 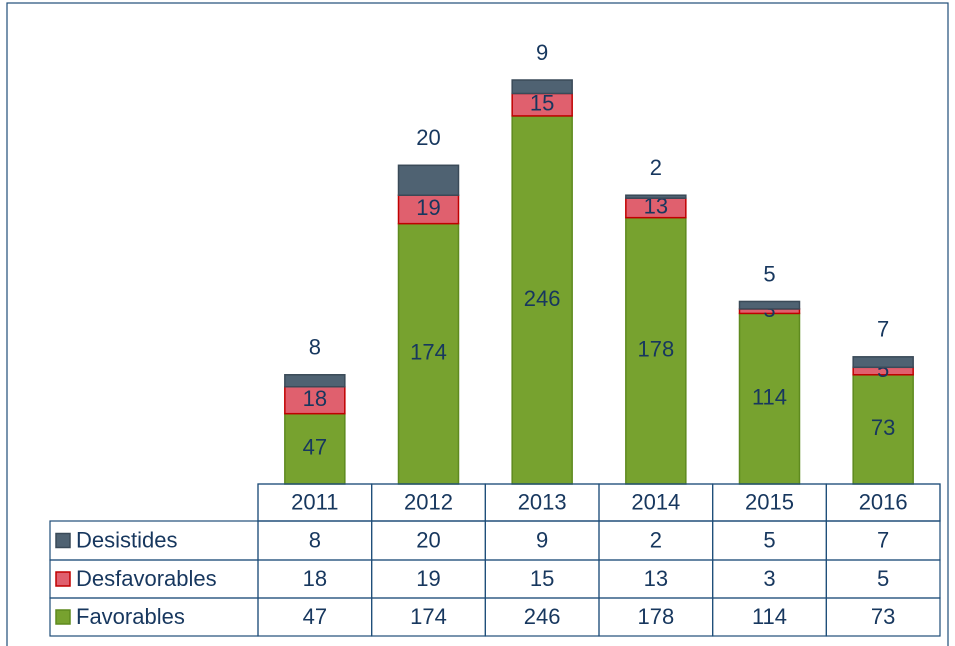 I want to click on data-label: 9, so click(x=542, y=52).